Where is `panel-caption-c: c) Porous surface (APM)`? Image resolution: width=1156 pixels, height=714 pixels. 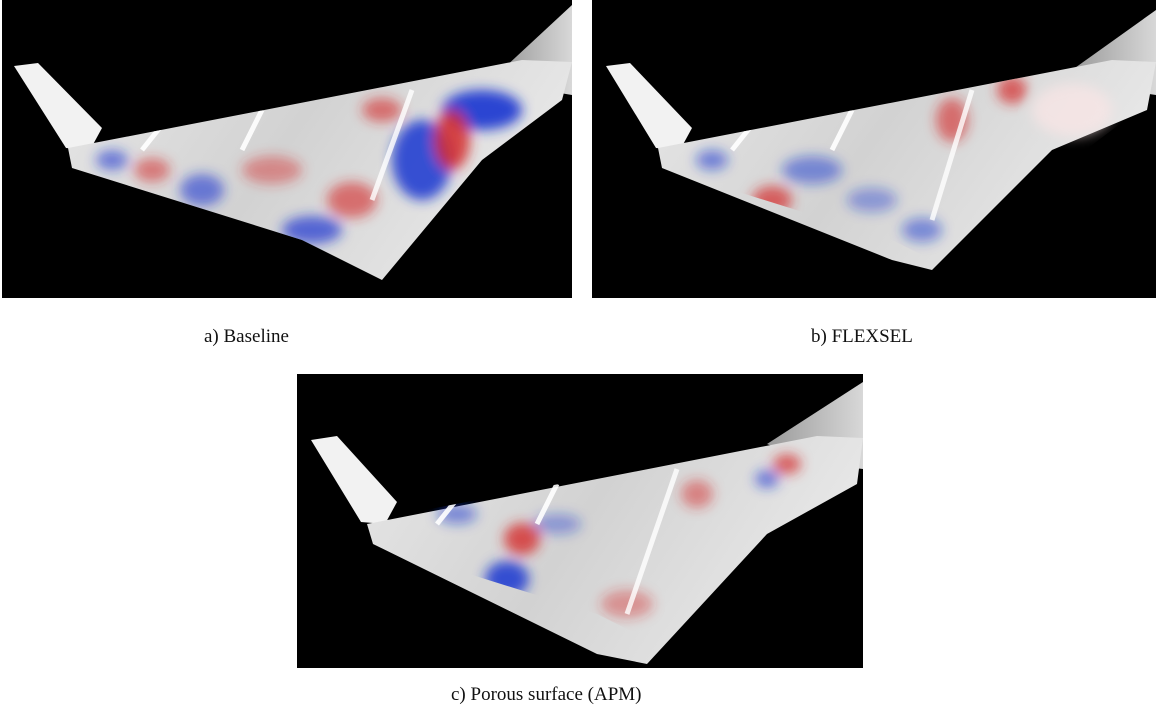
panel-caption-c: c) Porous surface (APM) is located at coordinates (546, 694).